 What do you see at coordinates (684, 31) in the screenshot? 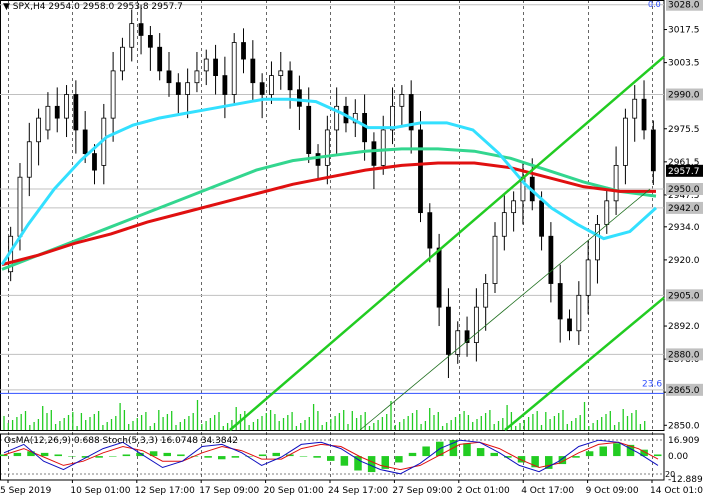
I see `price-tick-label: 3017.5` at bounding box center [684, 31].